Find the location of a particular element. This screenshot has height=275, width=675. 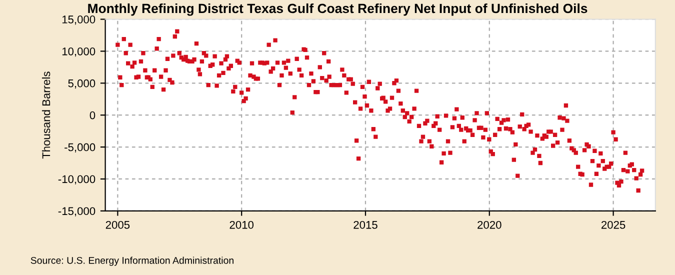

chart-title: Monthly Refining District Texas Gulf Coast Refinery Net Input of Unfinished Oils is located at coordinates (338, 9).